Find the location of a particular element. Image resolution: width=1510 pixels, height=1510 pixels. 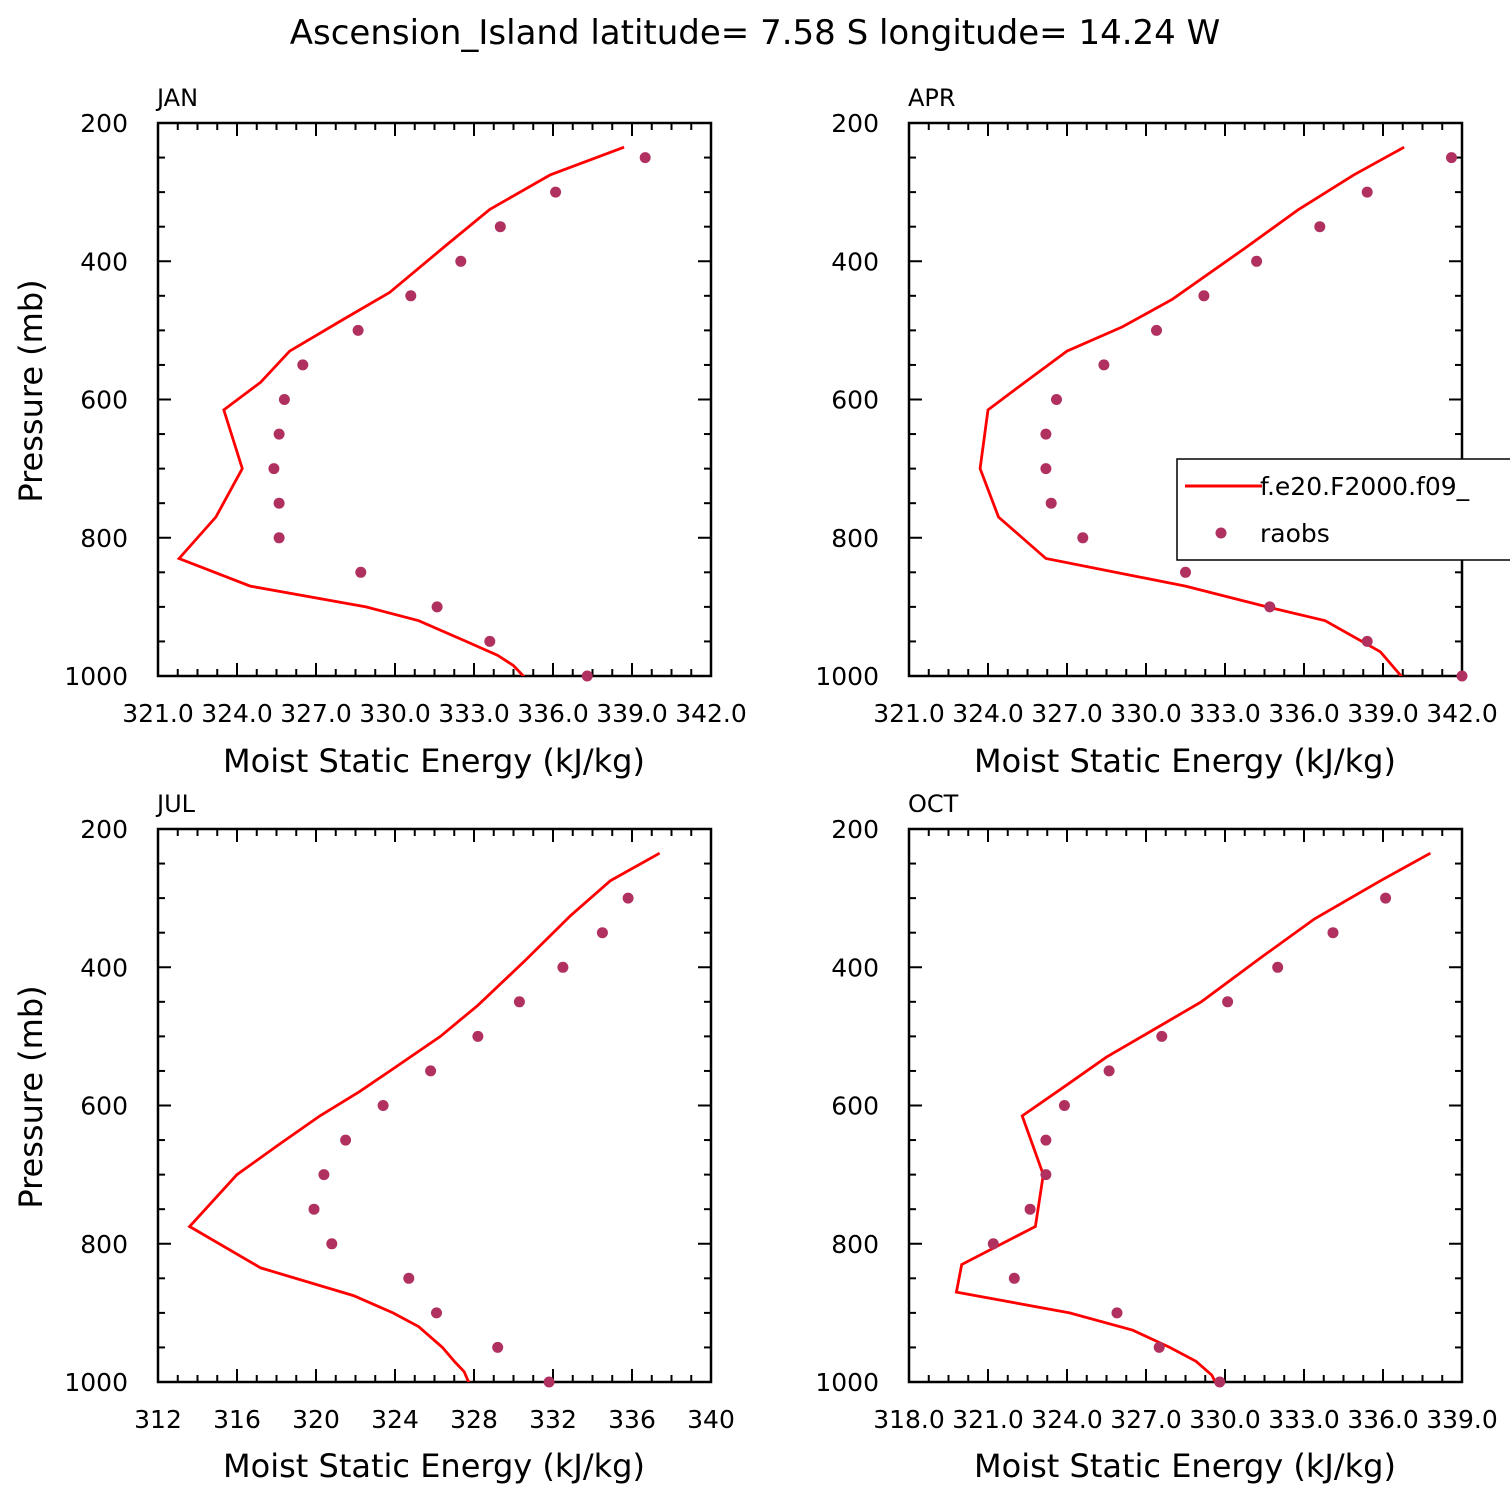

y-tick-label-oct: 1000 is located at coordinates (847, 1382).